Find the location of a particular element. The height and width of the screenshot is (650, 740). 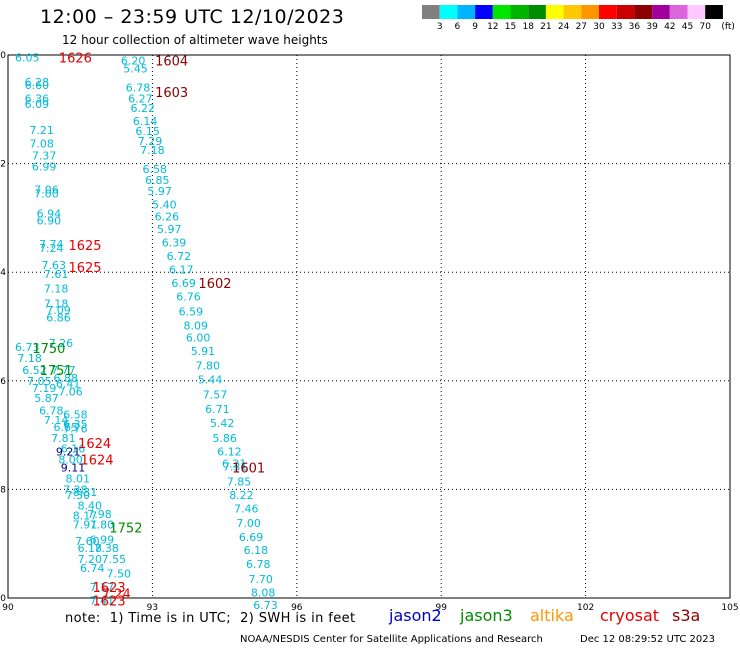

wave-height-label: 6.71 is located at coordinates (217, 409).